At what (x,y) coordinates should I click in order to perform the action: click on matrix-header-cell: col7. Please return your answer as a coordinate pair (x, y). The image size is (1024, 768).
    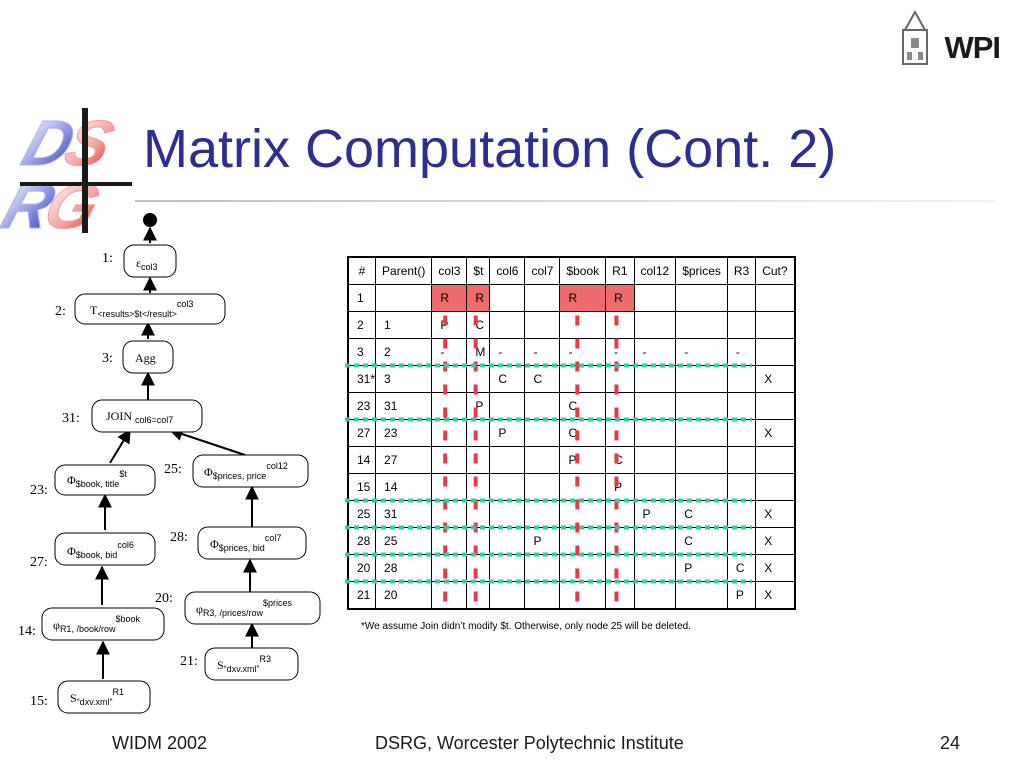
    Looking at the image, I should click on (542, 270).